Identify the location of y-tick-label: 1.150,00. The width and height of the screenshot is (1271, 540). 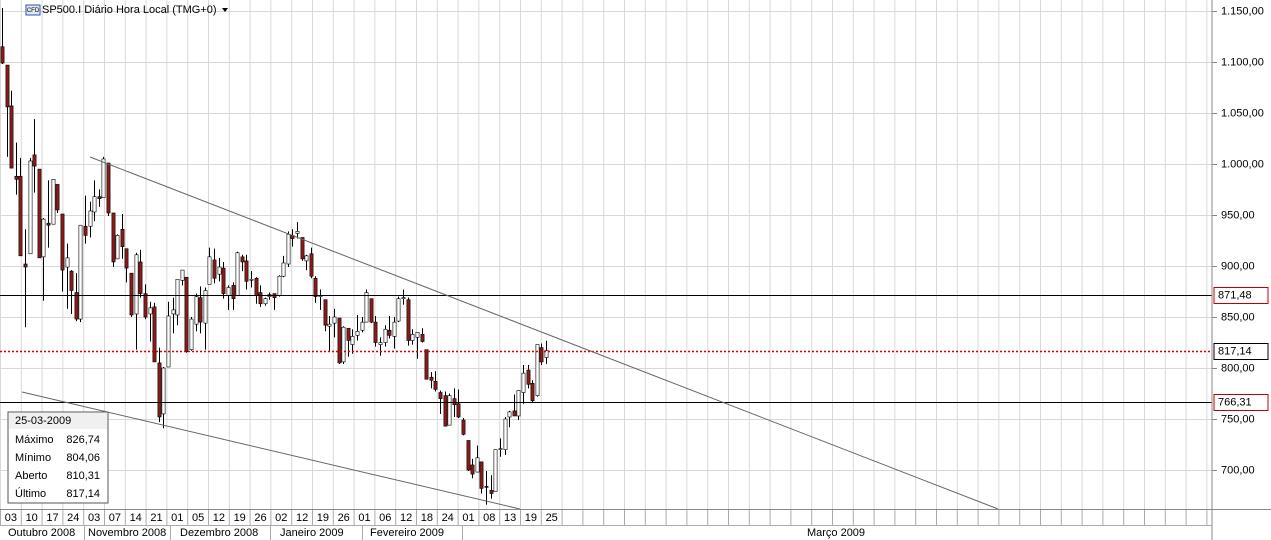
(1242, 11).